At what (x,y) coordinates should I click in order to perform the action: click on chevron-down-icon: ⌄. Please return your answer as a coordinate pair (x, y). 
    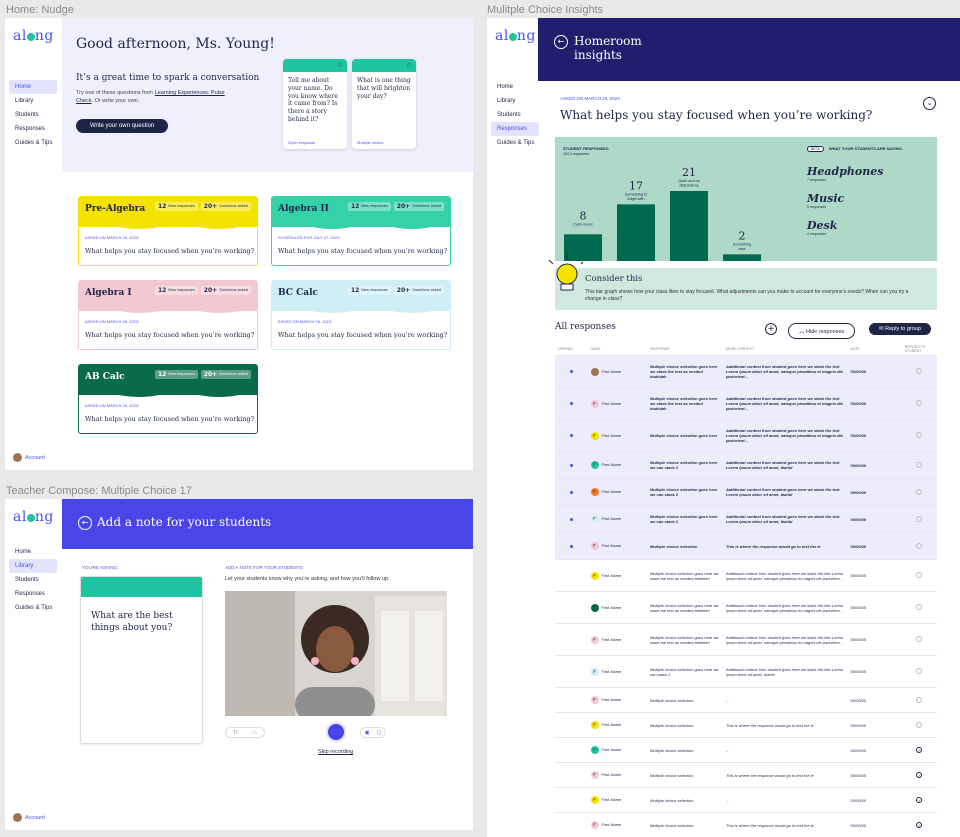
    Looking at the image, I should click on (929, 103).